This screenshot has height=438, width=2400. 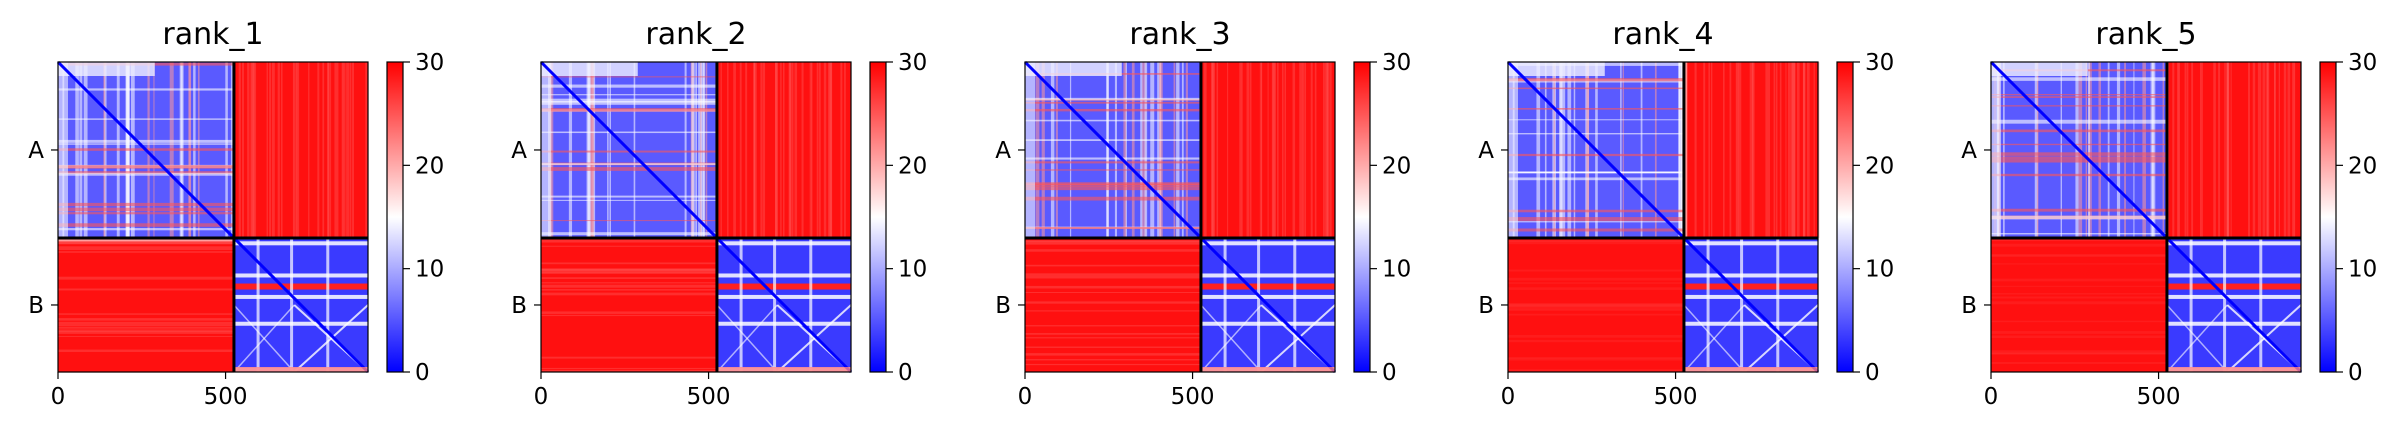 What do you see at coordinates (546, 150) in the screenshot?
I see `texture-patch` at bounding box center [546, 150].